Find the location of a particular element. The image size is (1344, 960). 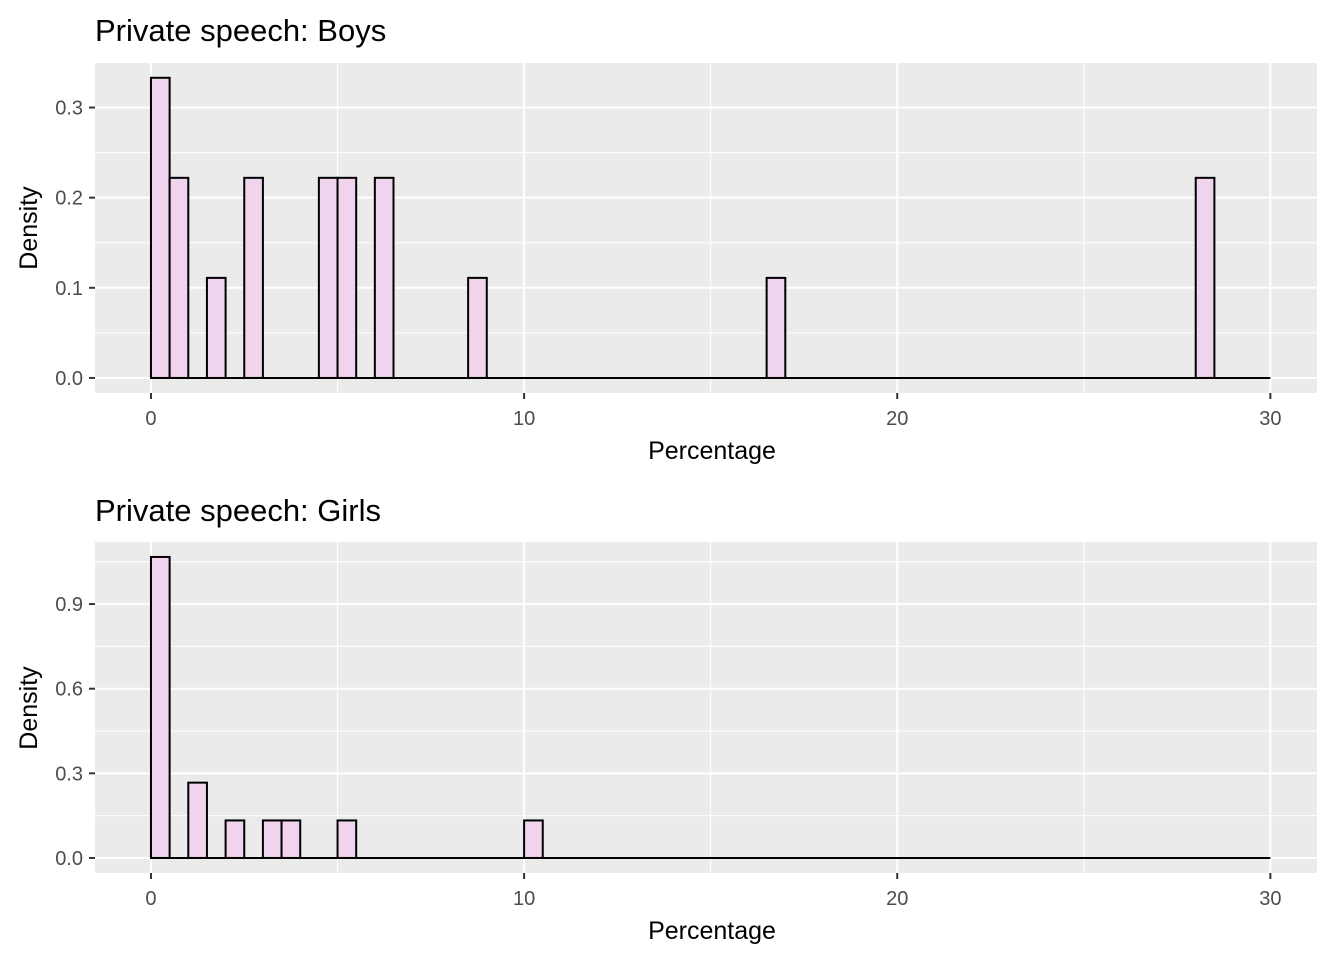

y-axis: 0.0 0.3 0.6 0.9 is located at coordinates (75, 732).